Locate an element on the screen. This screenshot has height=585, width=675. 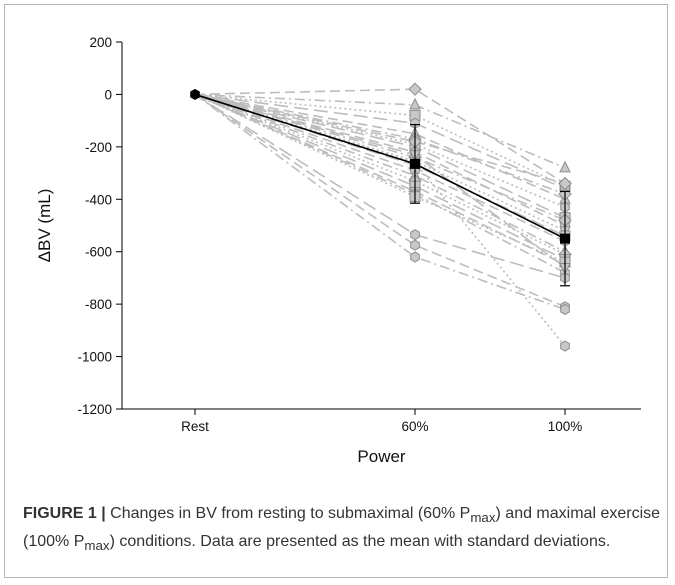
y-tick-label-4: -600 is located at coordinates (98, 252).